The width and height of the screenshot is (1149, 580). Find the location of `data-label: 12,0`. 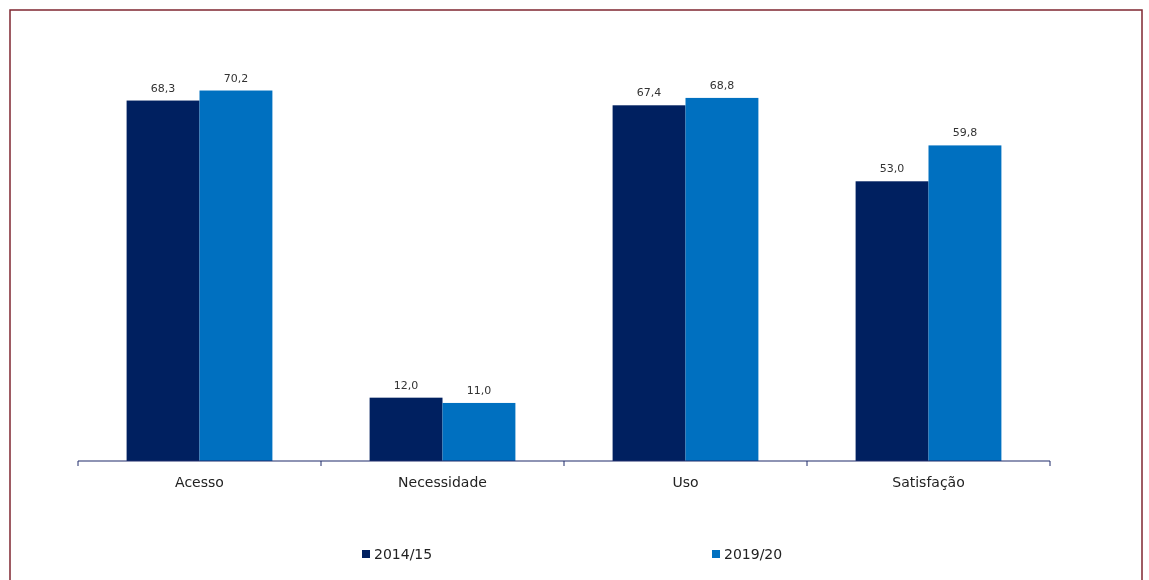

data-label: 12,0 is located at coordinates (406, 385).